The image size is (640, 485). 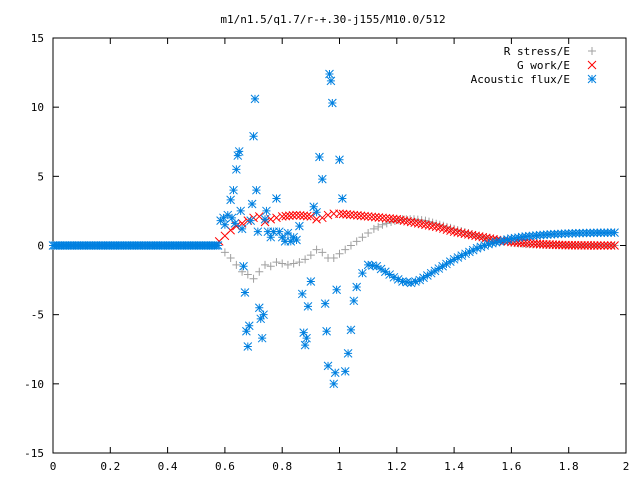 What do you see at coordinates (40, 246) in the screenshot?
I see `y-tick-label: 0` at bounding box center [40, 246].